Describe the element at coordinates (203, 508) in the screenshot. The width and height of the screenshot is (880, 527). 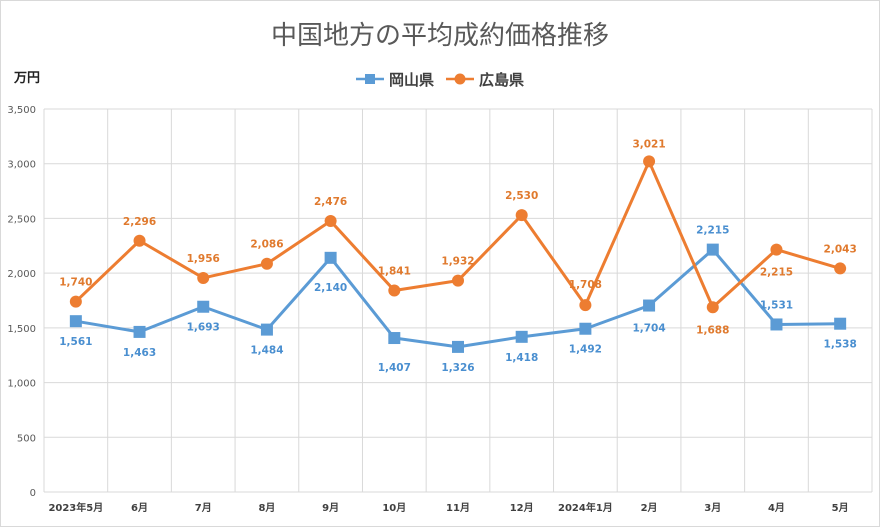
I see `x-tick-label: 7月` at that location.